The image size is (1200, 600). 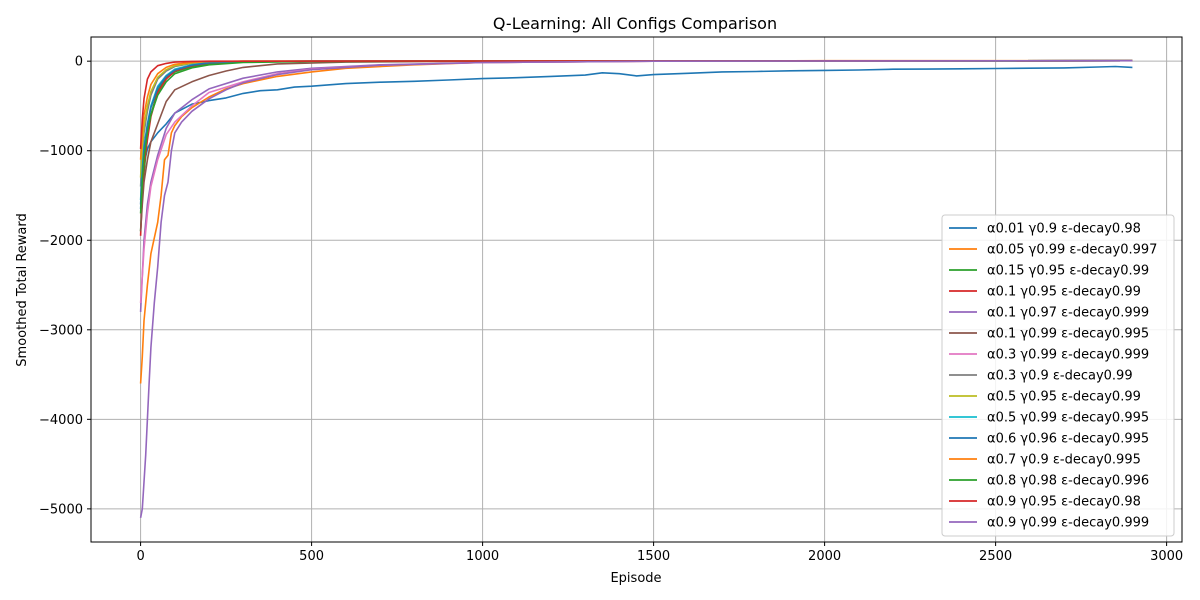 I want to click on legend-entry-12: α0.7 γ0.9 ε-decay0.995, so click(x=1064, y=460).